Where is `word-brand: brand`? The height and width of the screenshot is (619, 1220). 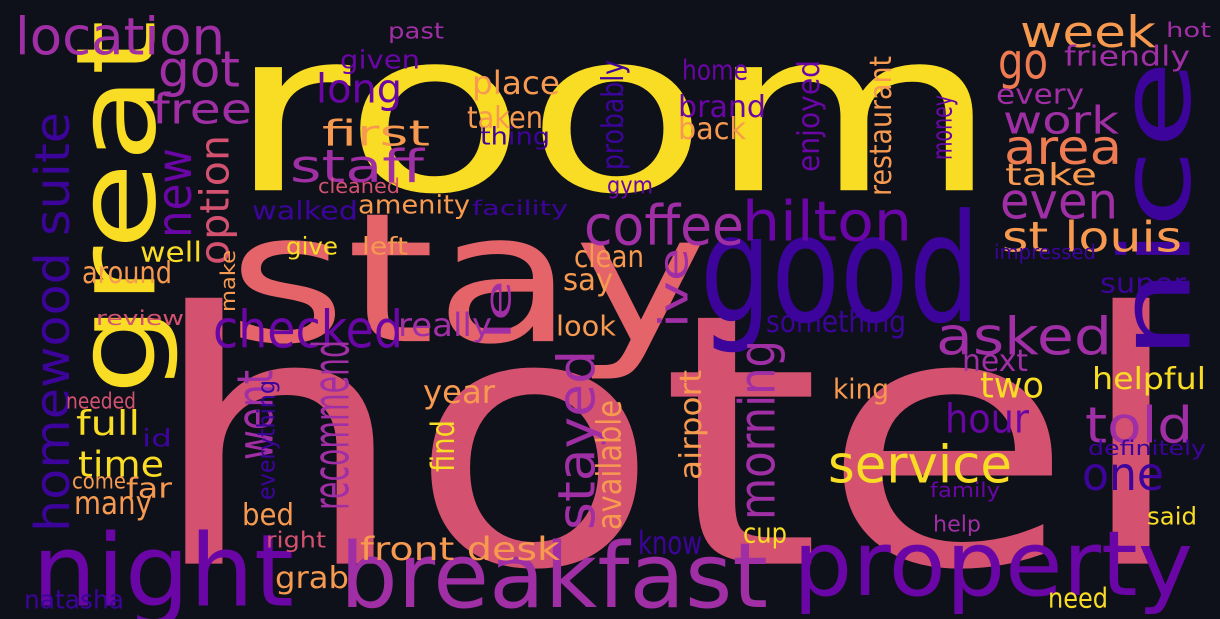 word-brand: brand is located at coordinates (722, 106).